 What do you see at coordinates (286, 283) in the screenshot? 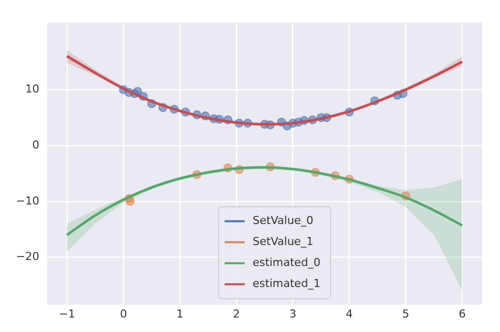
I see `legend-label: estimated_1` at bounding box center [286, 283].